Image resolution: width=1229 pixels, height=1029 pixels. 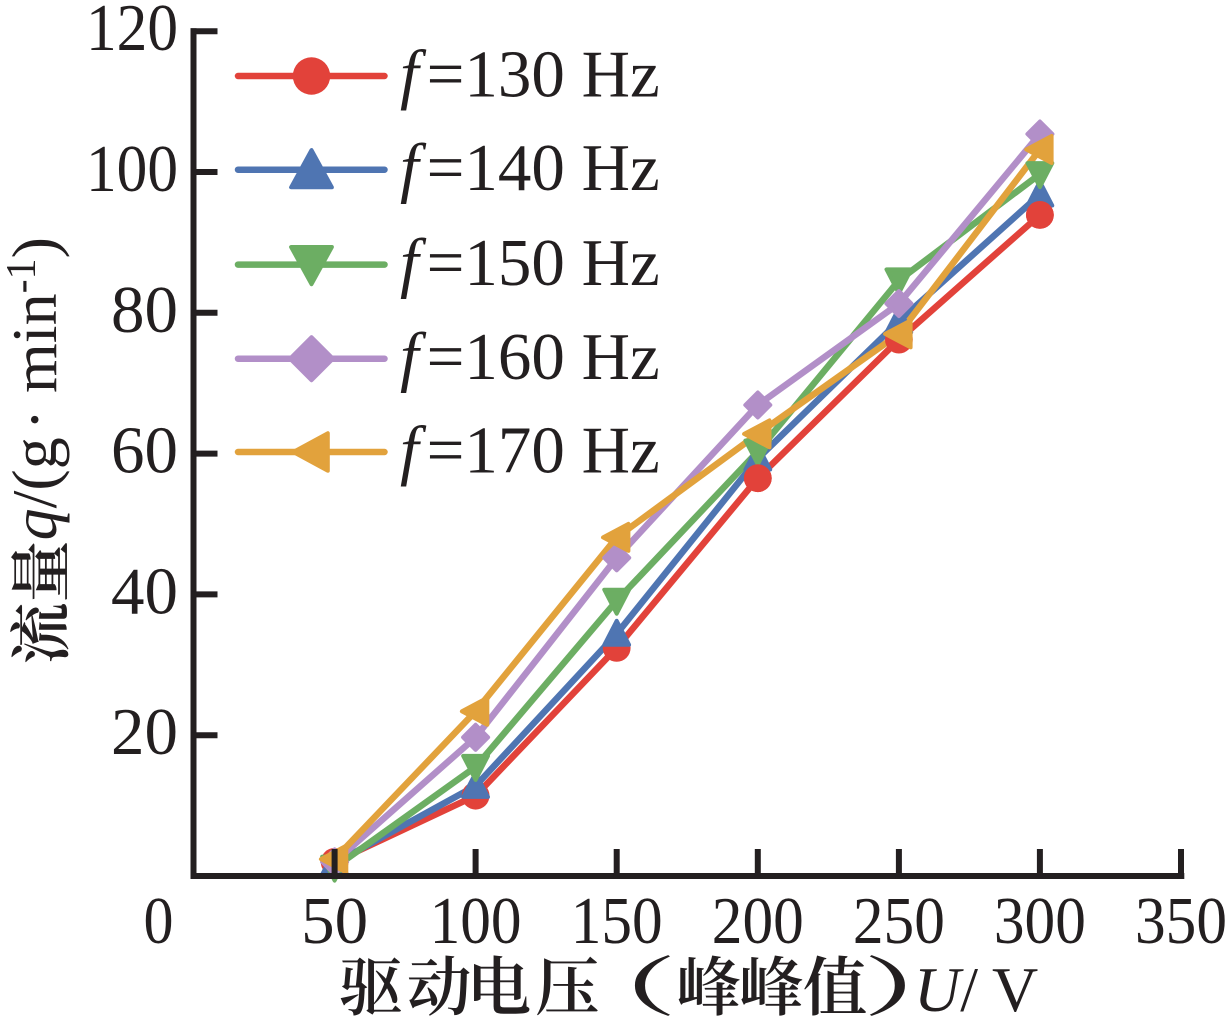 I want to click on svg-text: 300, so click(x=1040, y=921).